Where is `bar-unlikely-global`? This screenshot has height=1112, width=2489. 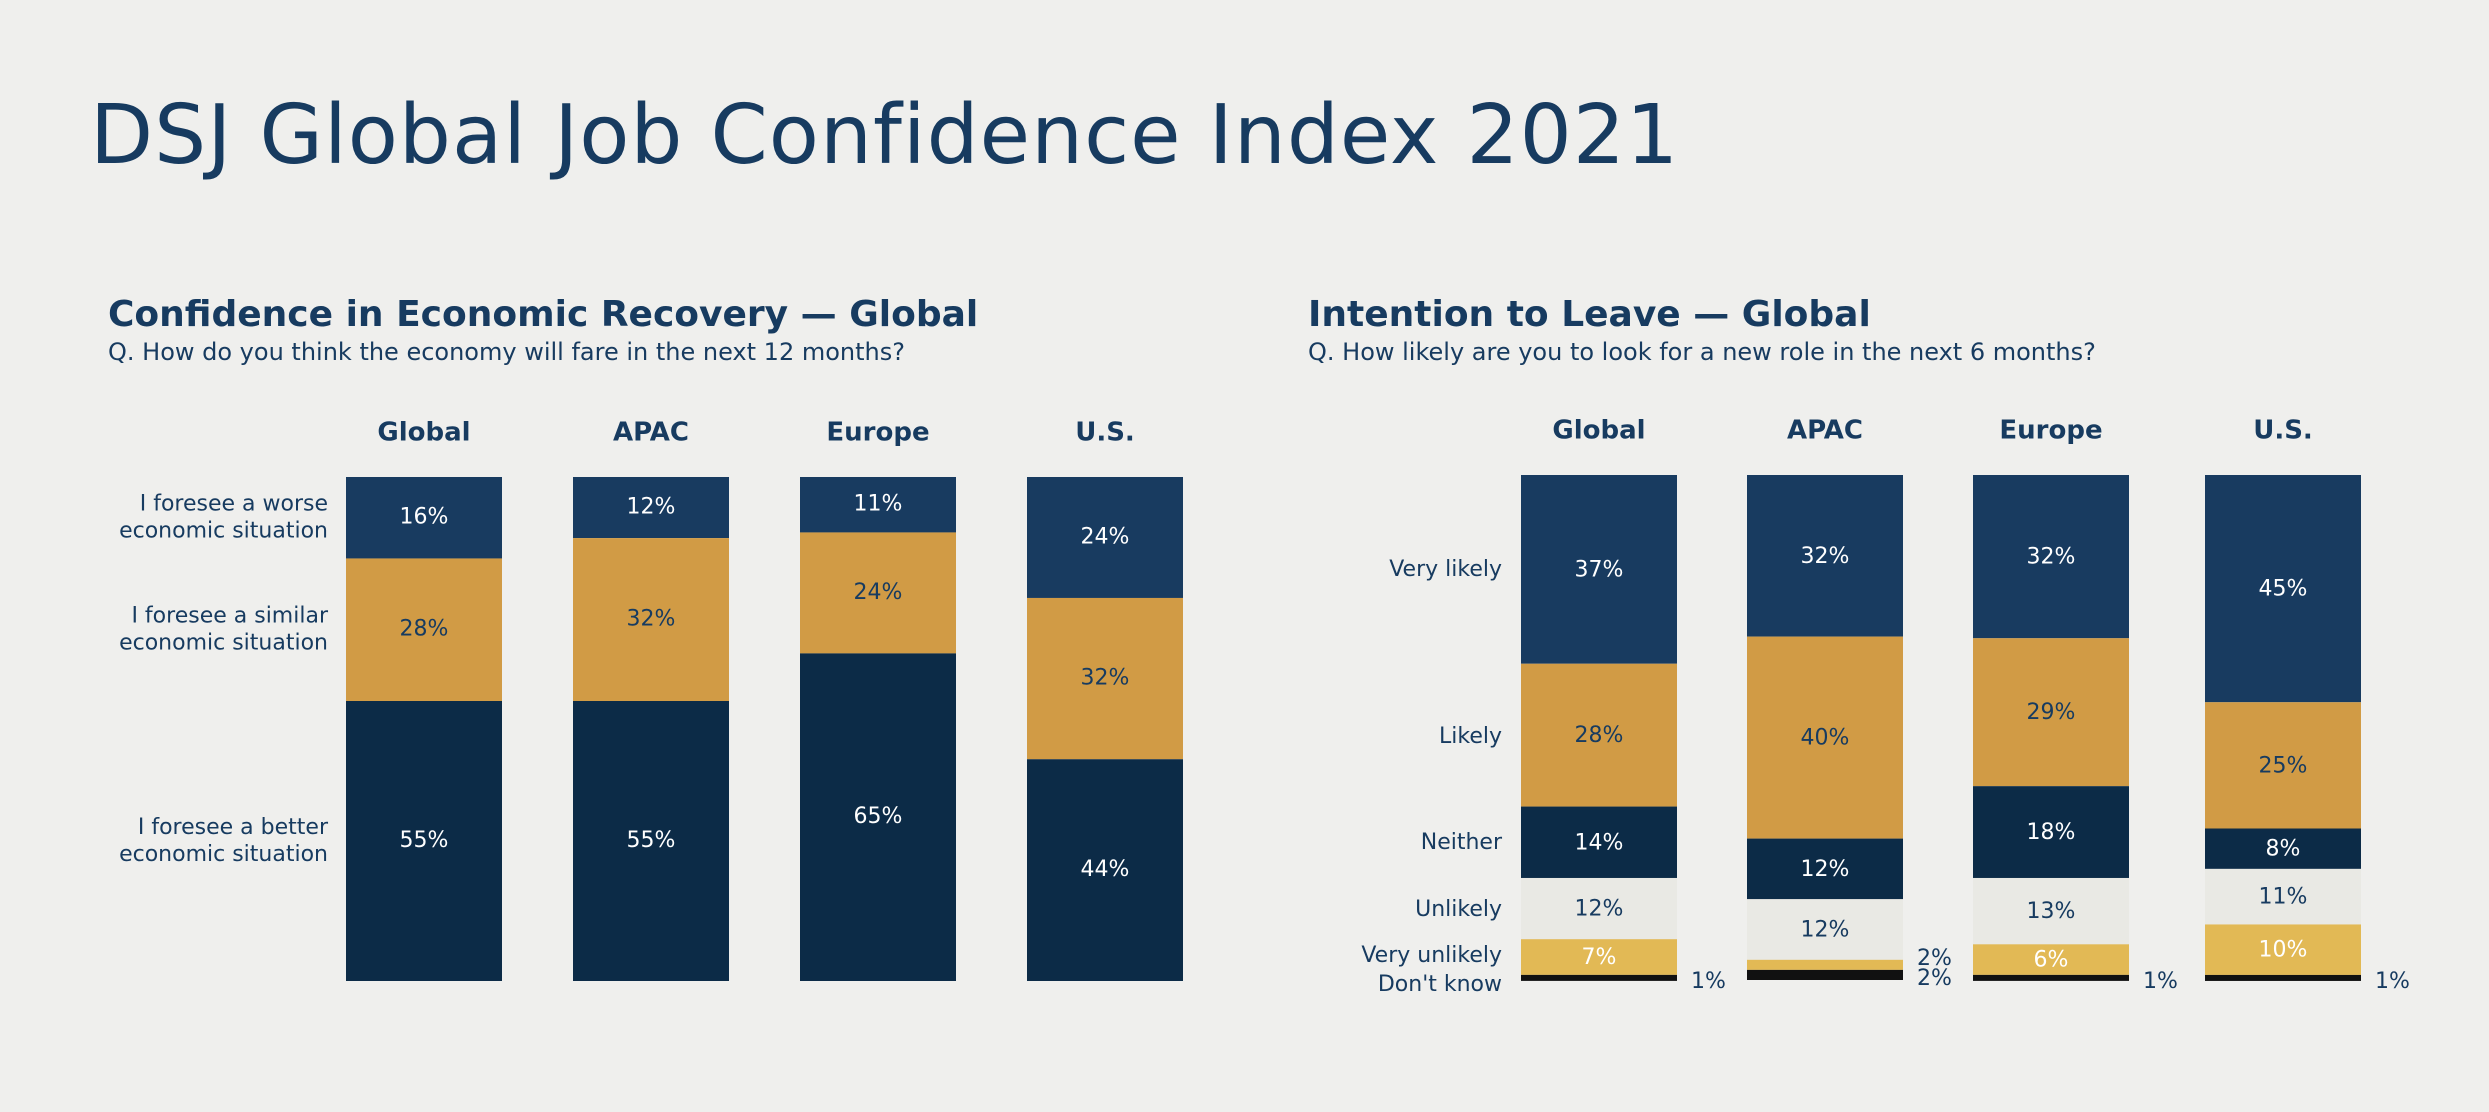
bar-unlikely-global is located at coordinates (1599, 908).